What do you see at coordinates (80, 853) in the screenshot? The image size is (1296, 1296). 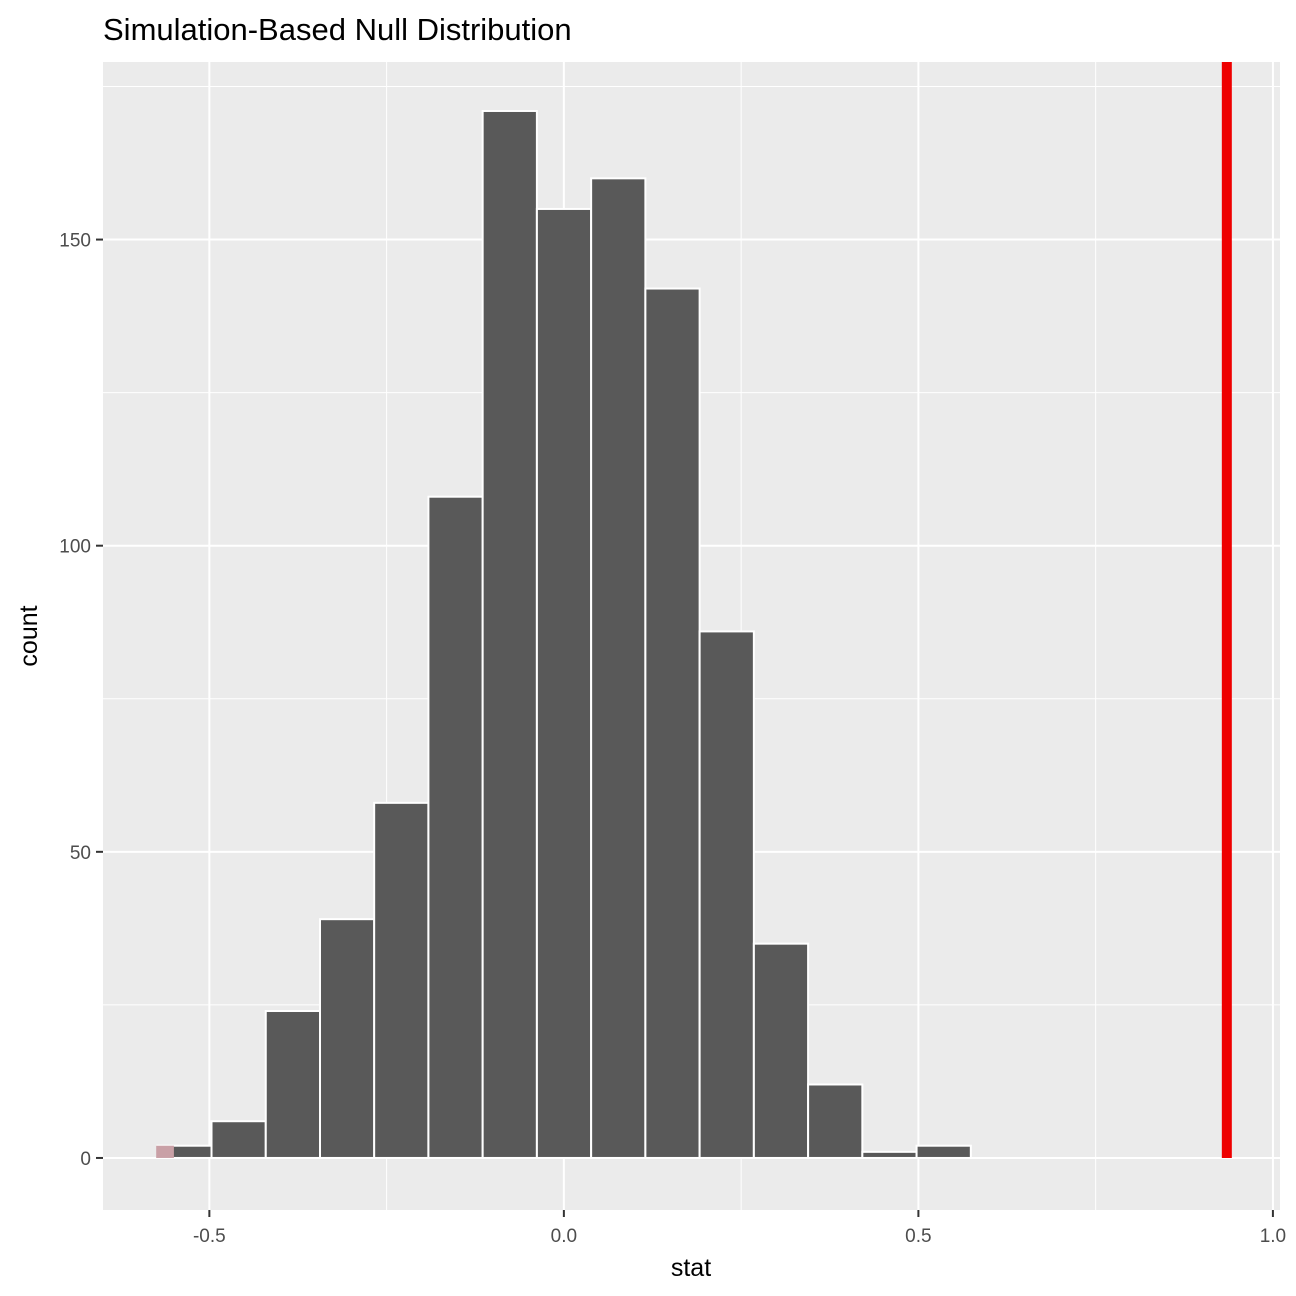 I see `y-tick-label: 50` at bounding box center [80, 853].